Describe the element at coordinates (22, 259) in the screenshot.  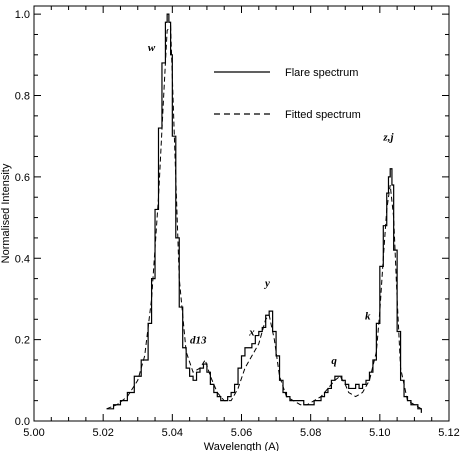
I see `y-tick-label: 0.4` at that location.